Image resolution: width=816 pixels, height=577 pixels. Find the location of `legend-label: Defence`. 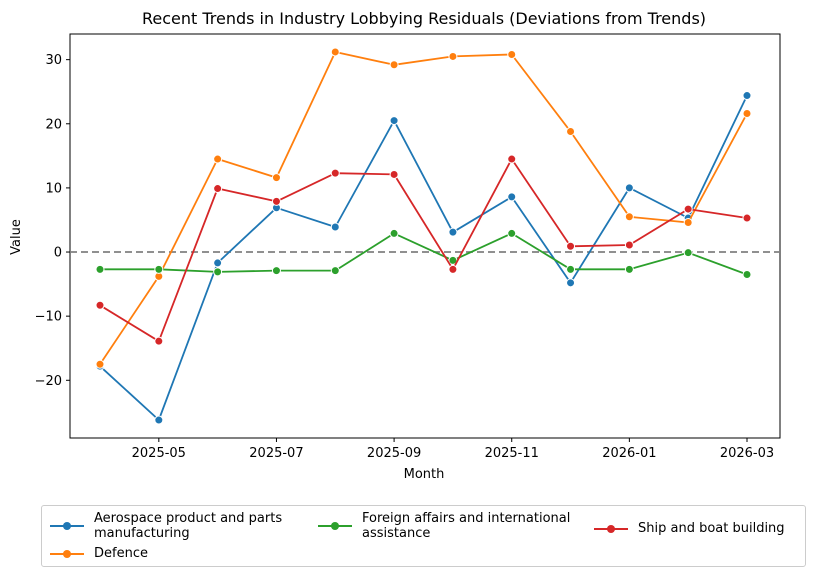

legend-label: Defence is located at coordinates (121, 553).